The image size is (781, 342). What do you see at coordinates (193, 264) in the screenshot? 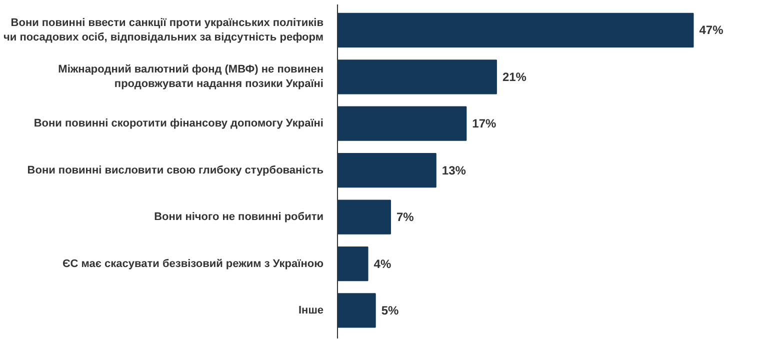
I see `y-tick-label: ЄС має скасувати безвізовий режим з Україною` at bounding box center [193, 264].